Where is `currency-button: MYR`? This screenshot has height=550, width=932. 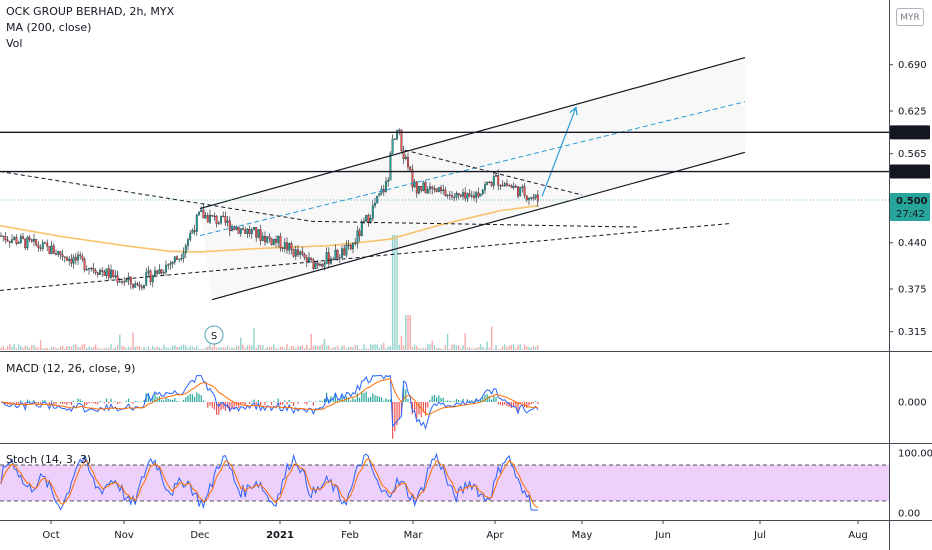 currency-button: MYR is located at coordinates (910, 17).